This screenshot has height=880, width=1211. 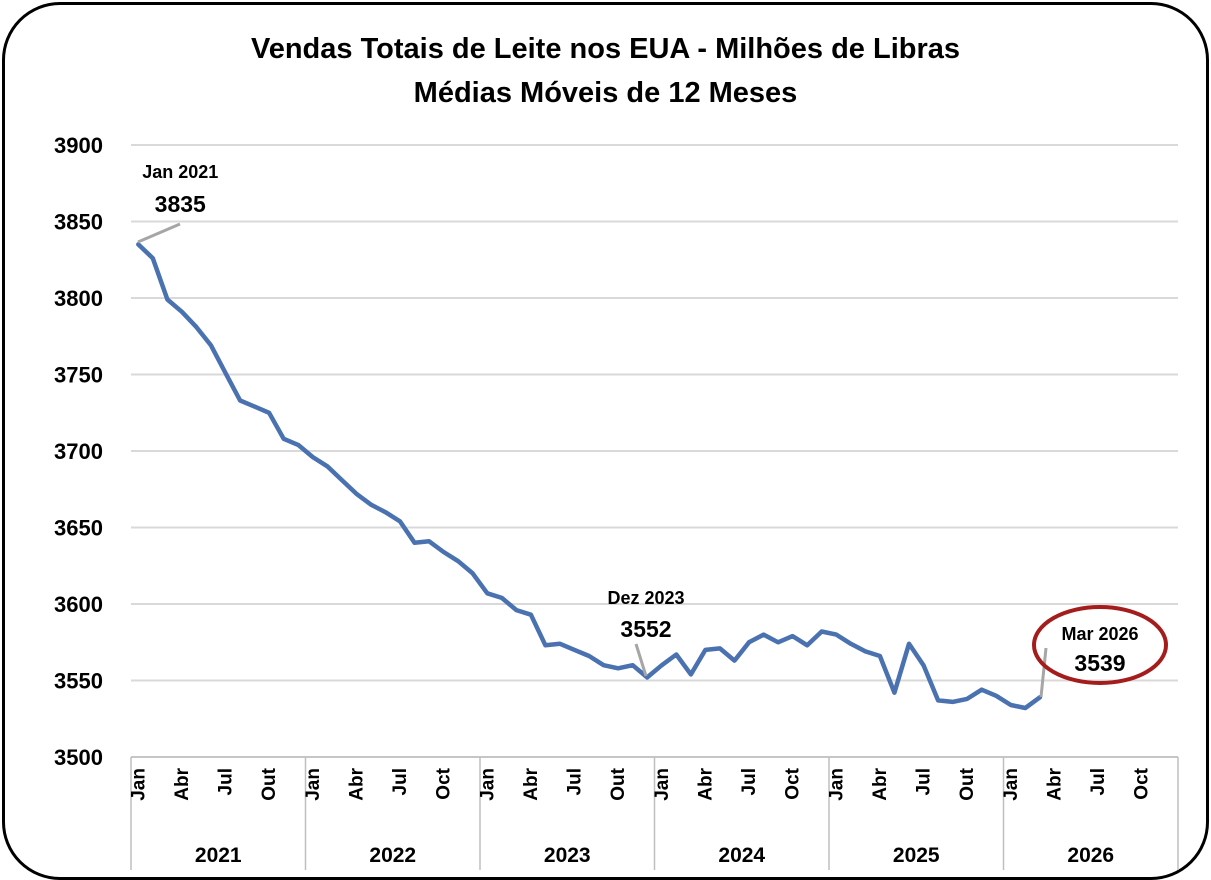 I want to click on annotation-date: Mar 2026, so click(x=1099, y=634).